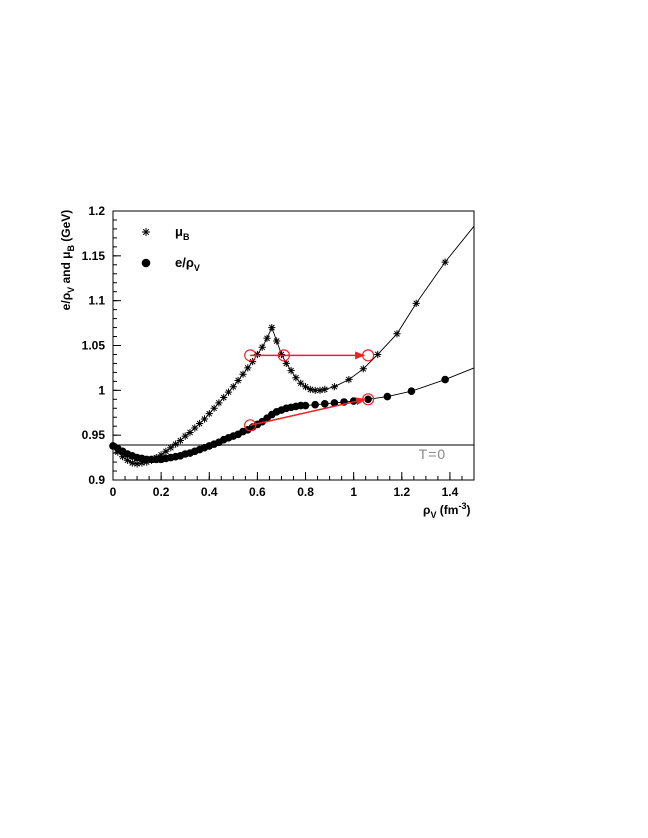 The height and width of the screenshot is (838, 648). I want to click on y-tick-label: 0.95, so click(94, 435).